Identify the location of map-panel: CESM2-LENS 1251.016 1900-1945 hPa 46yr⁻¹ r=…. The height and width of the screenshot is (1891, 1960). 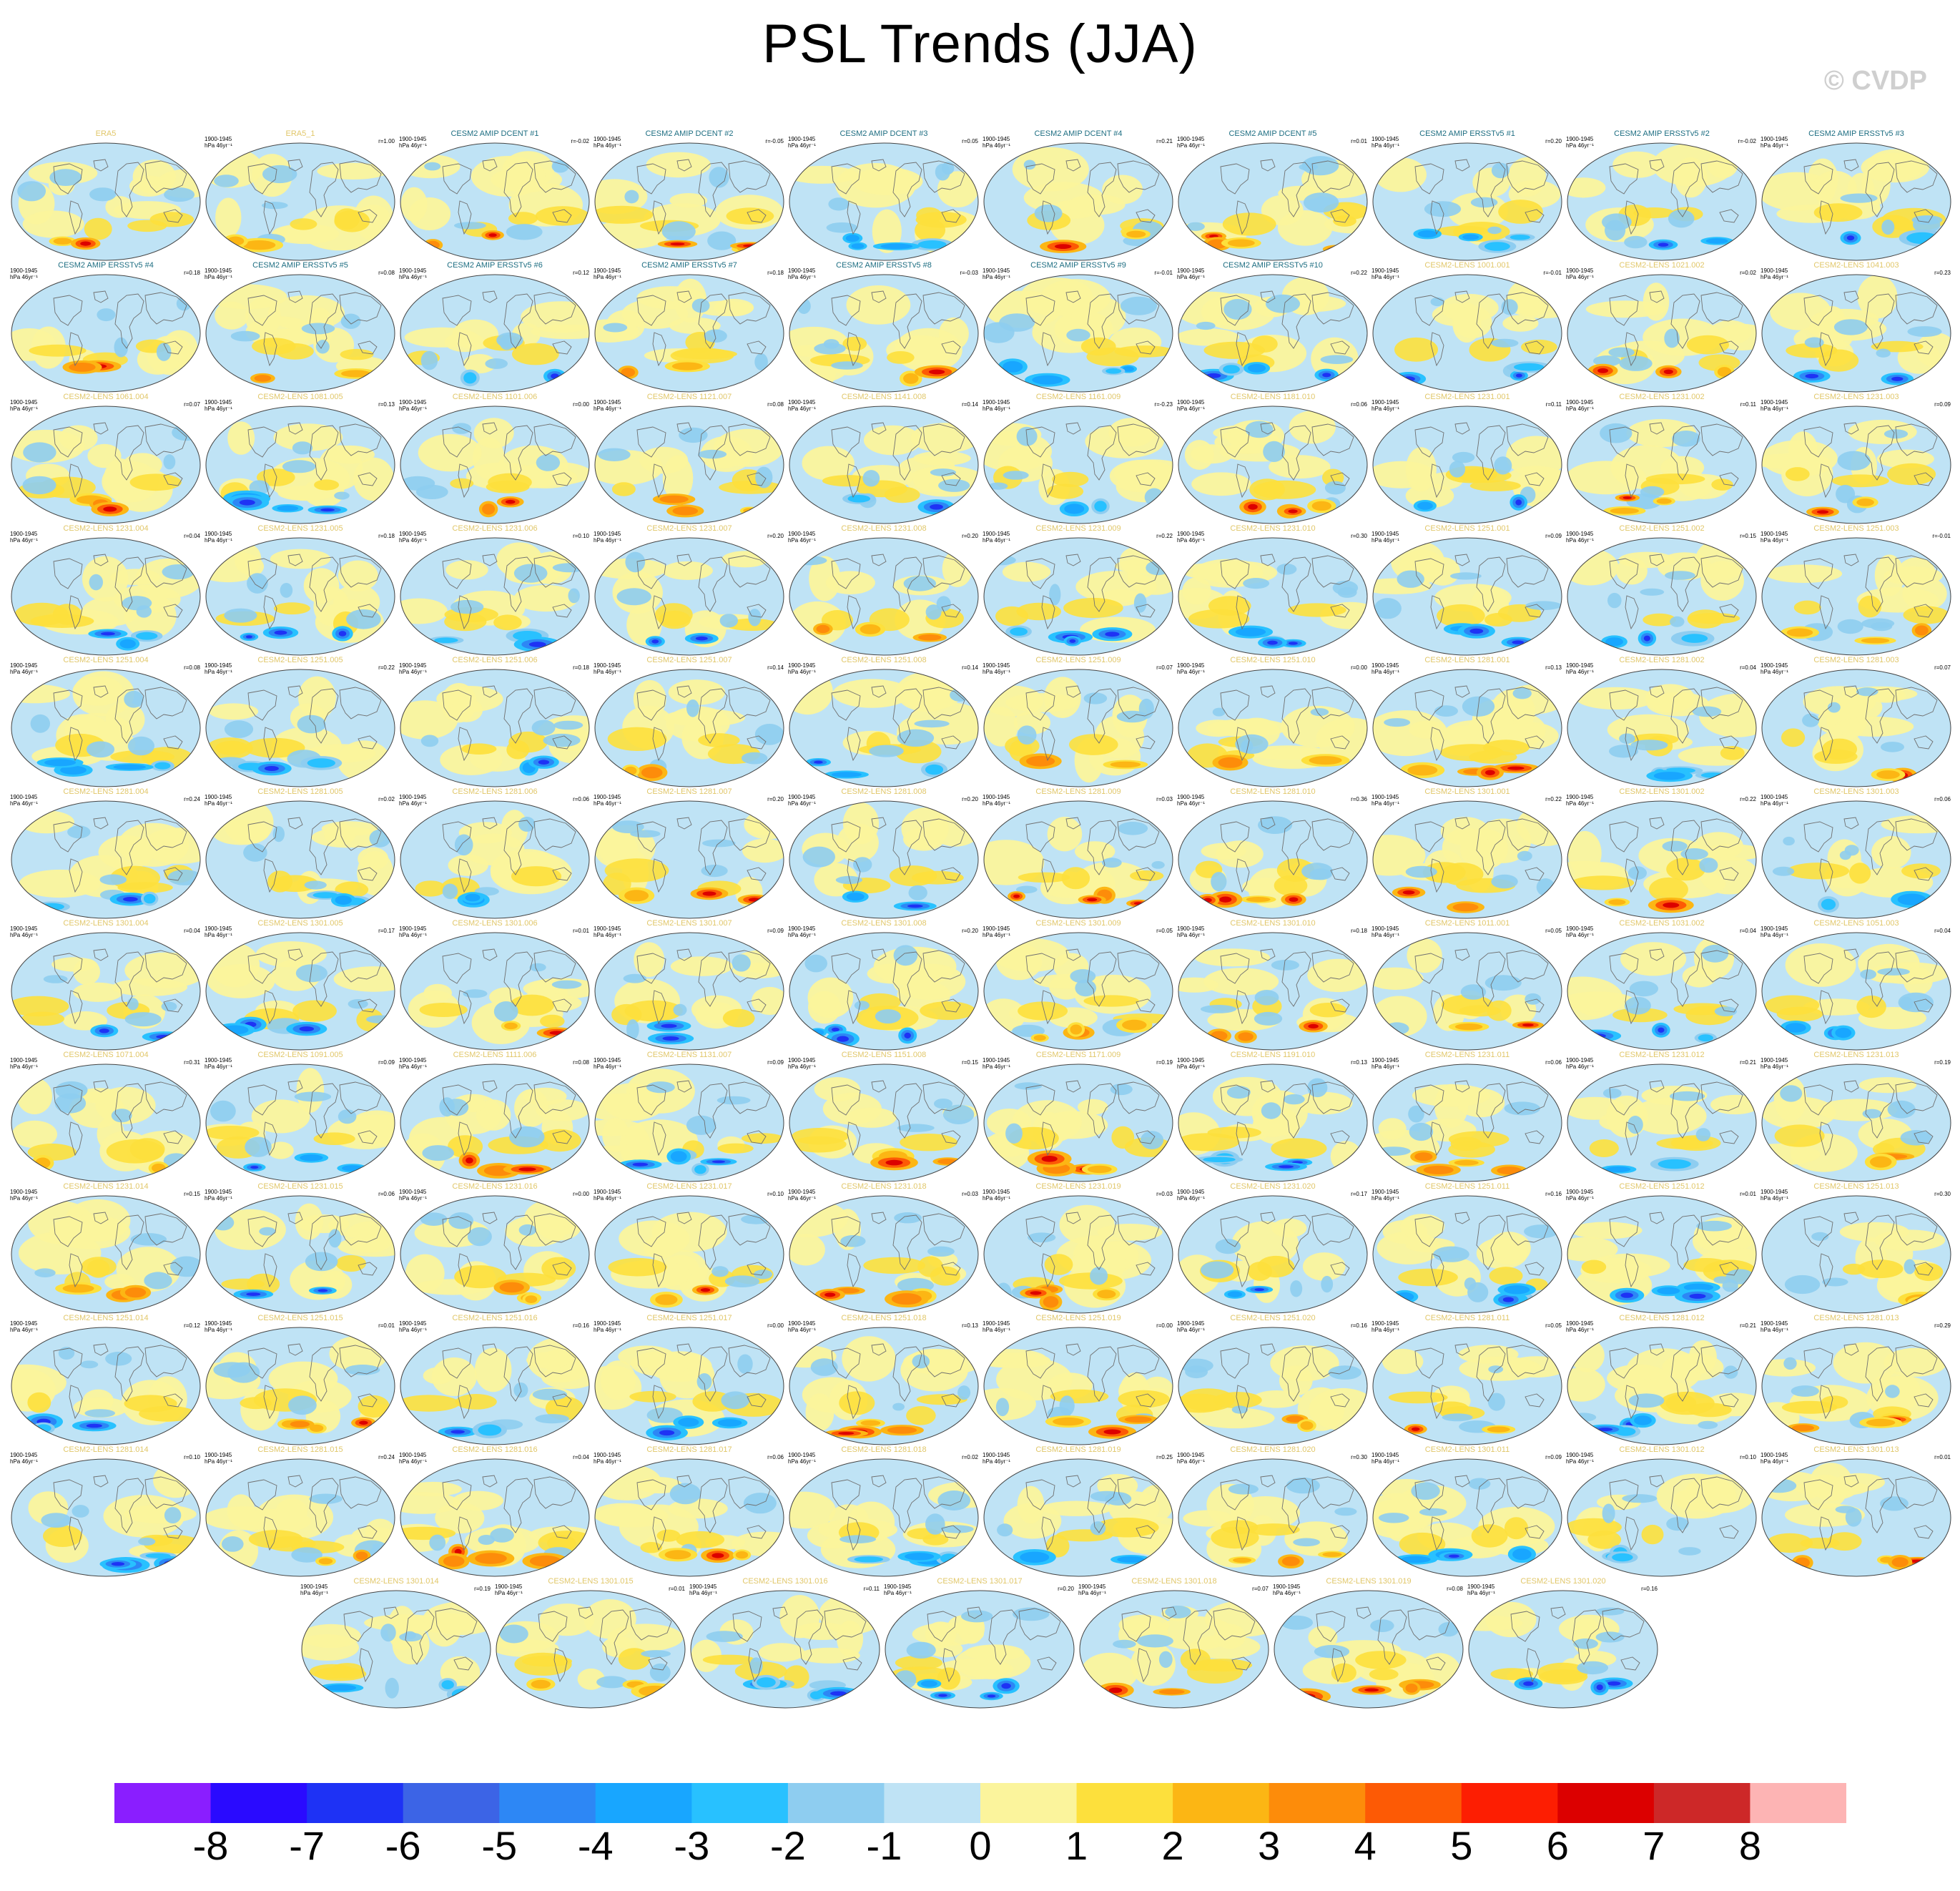
(495, 1380).